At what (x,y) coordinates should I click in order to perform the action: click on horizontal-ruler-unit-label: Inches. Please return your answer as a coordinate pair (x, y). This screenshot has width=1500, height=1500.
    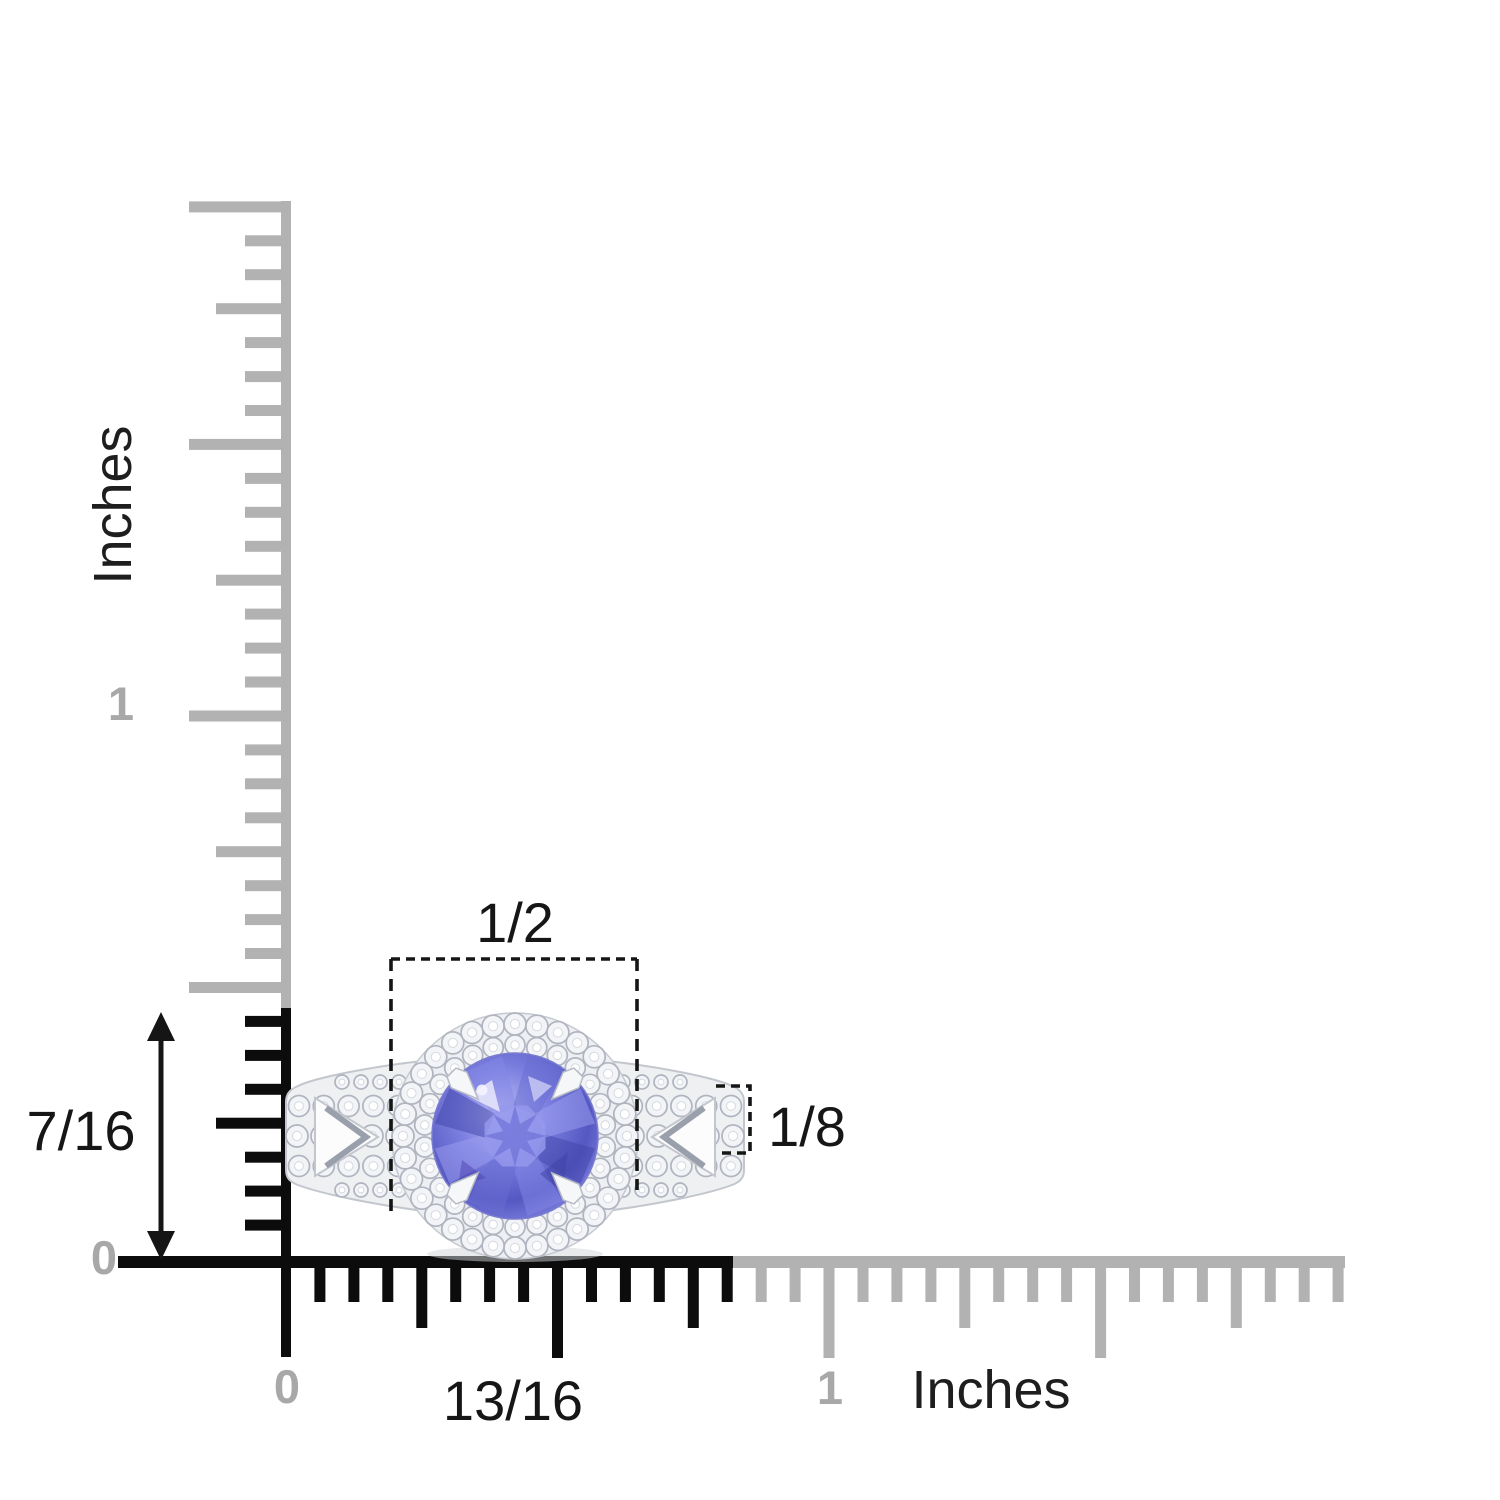
    Looking at the image, I should click on (991, 1390).